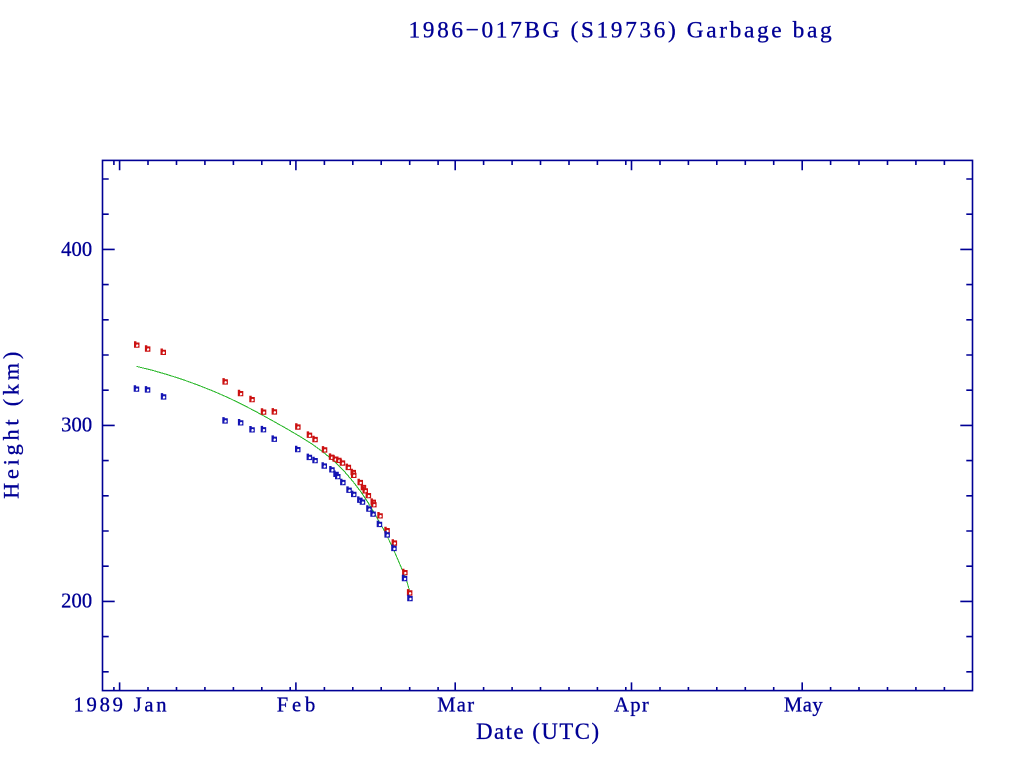 The image size is (1024, 768). Describe the element at coordinates (76, 602) in the screenshot. I see `svg-text: 200` at that location.